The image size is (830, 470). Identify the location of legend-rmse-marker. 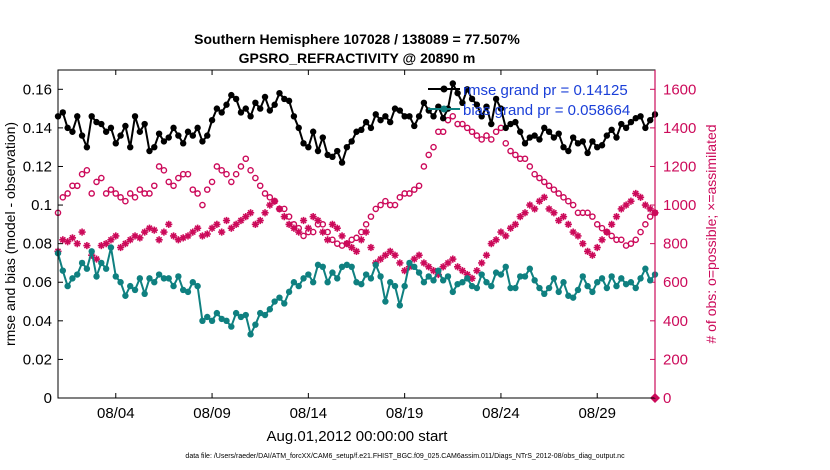
(444, 89).